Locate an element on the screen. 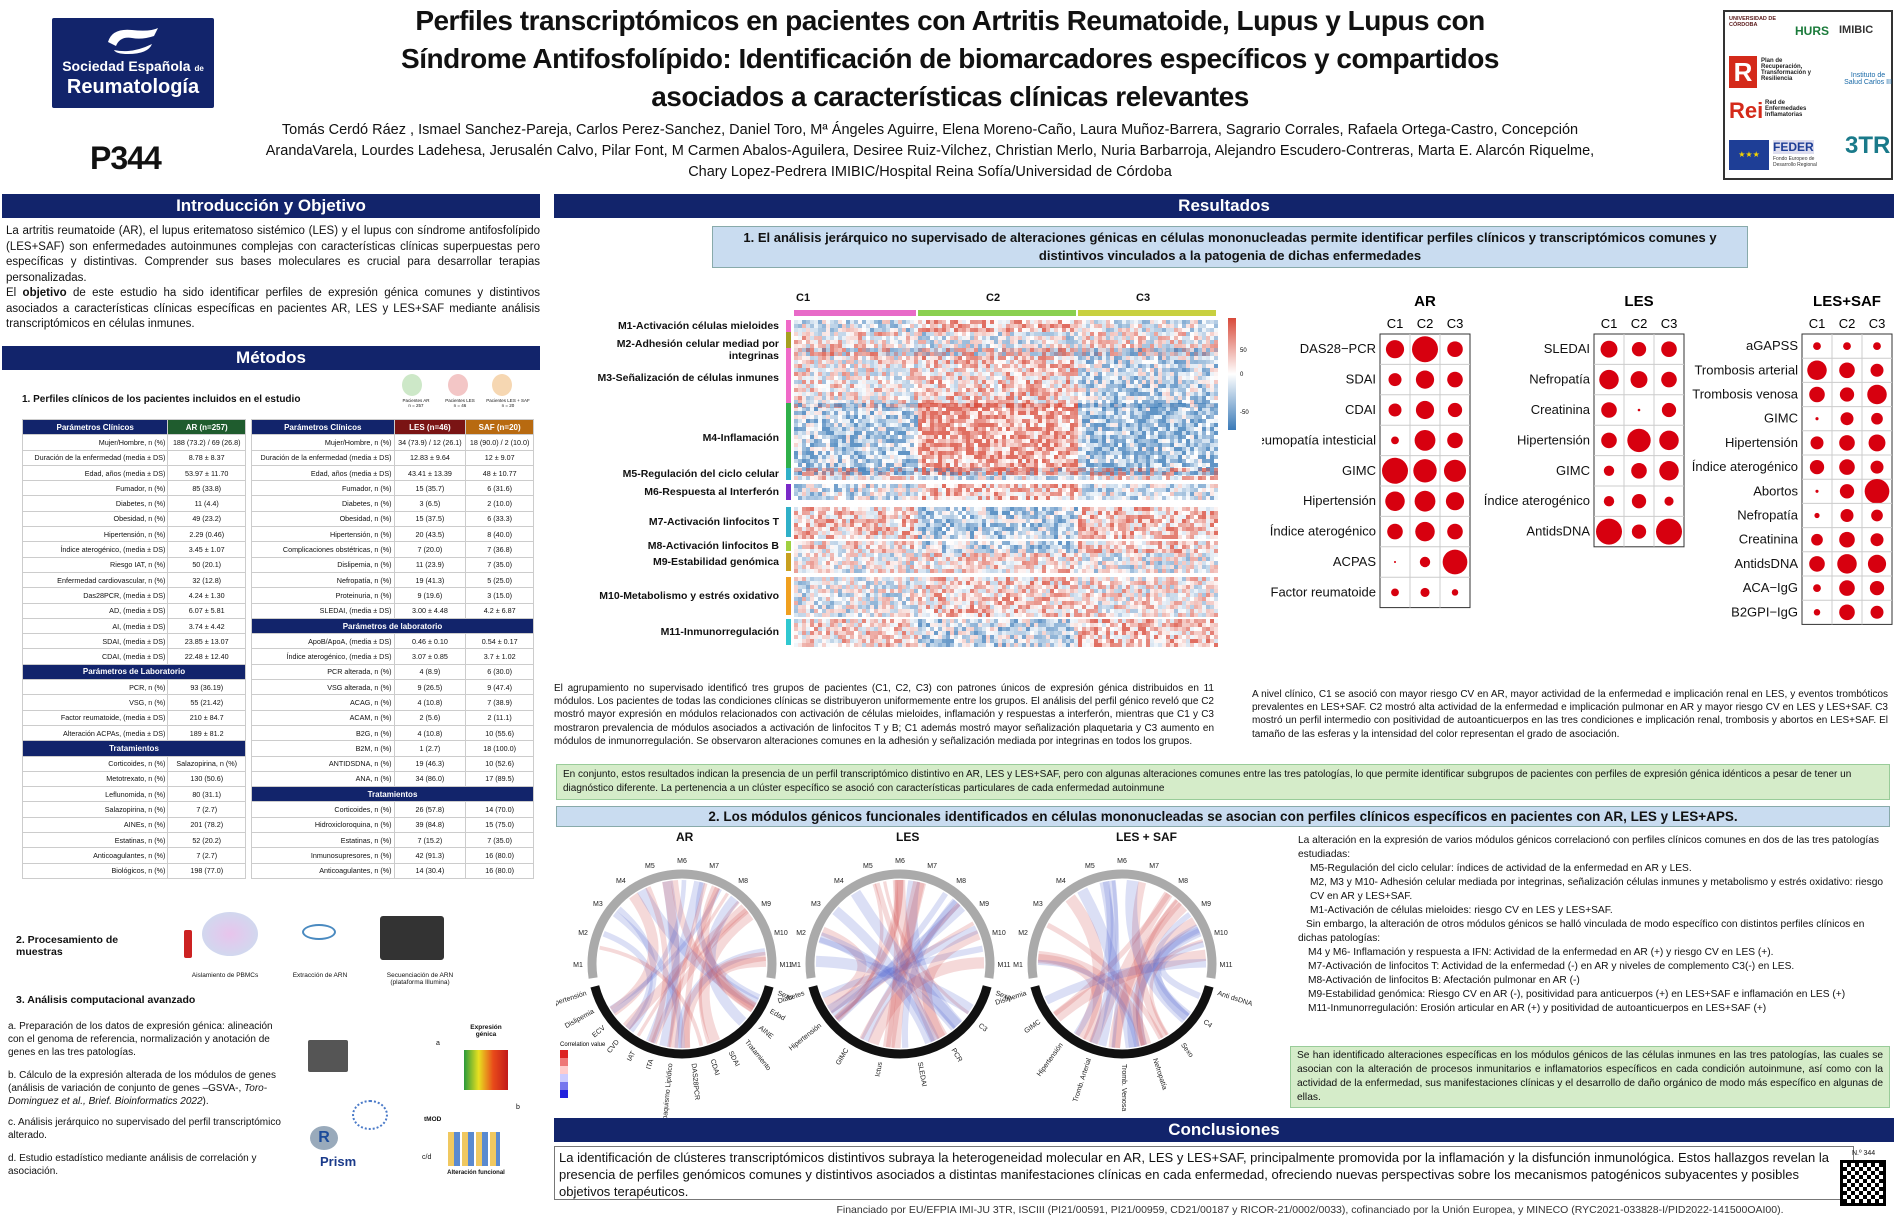 The image size is (1900, 1221). table-param: Proteinuria, n (%) is located at coordinates (323, 595).